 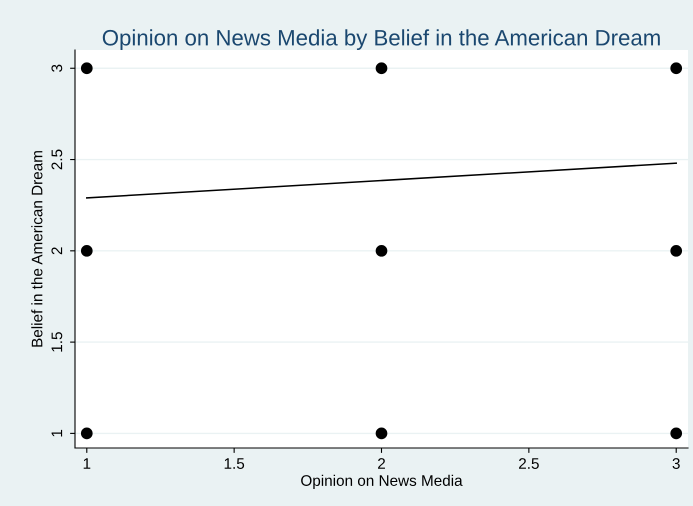 What do you see at coordinates (56, 68) in the screenshot?
I see `y-tick-label: 3` at bounding box center [56, 68].